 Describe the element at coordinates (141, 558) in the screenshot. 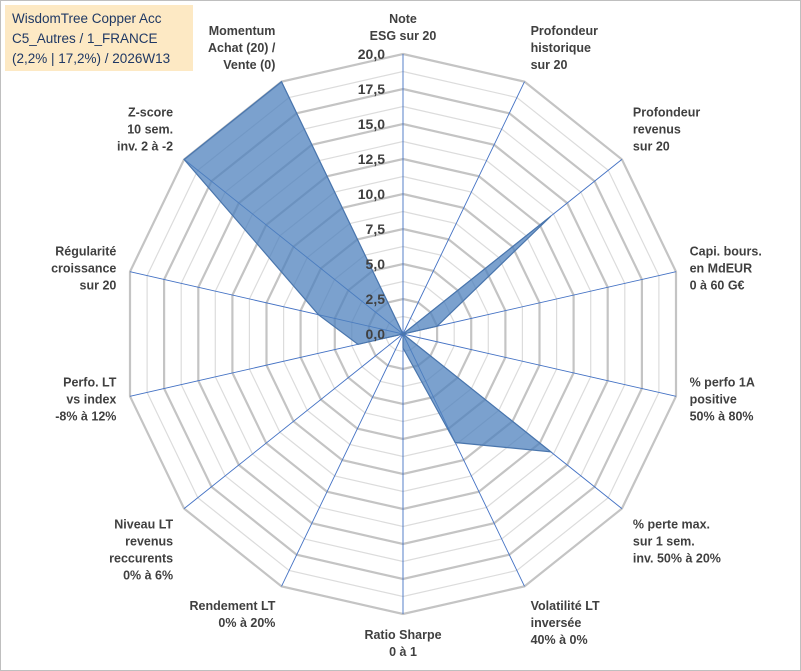

I see `axis-label-line: reccurents` at that location.